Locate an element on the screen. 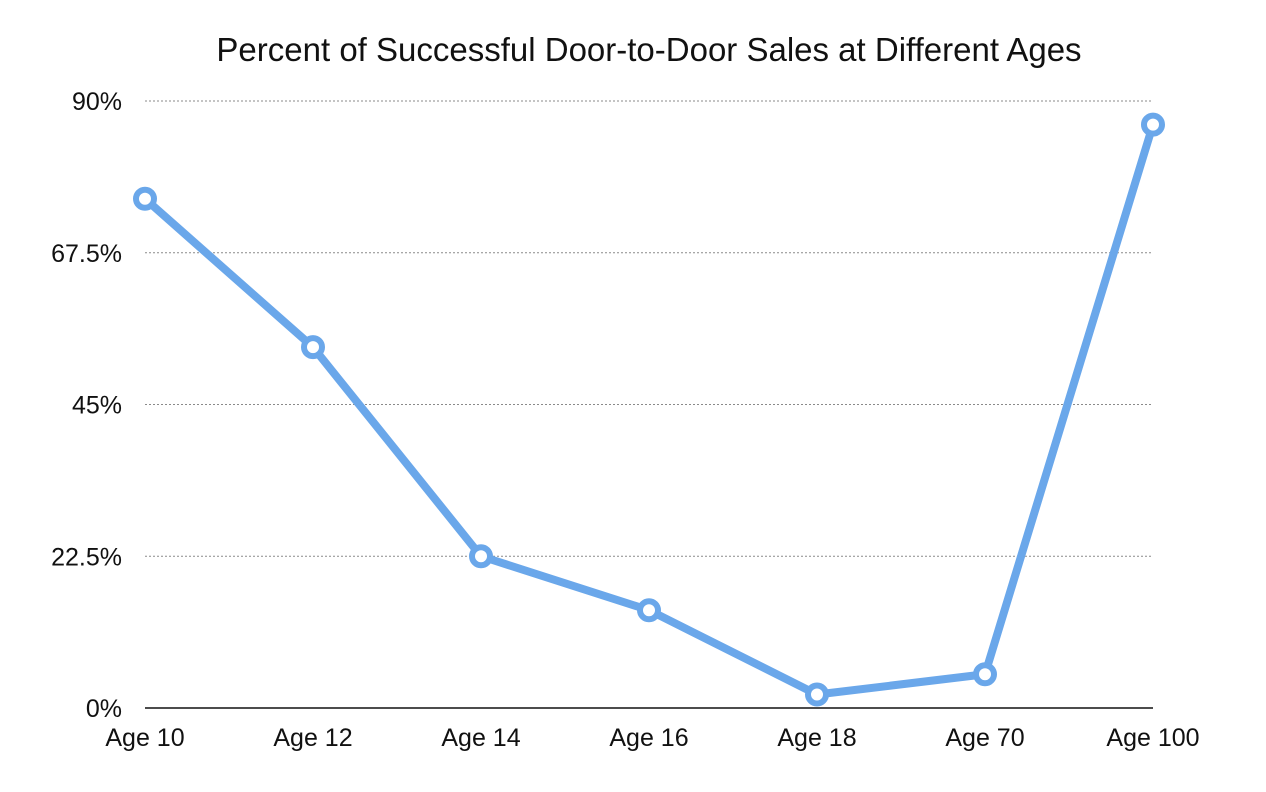  y-tick-labels: 0% 22.5% 45% 67.5% 90% is located at coordinates (86, 405).